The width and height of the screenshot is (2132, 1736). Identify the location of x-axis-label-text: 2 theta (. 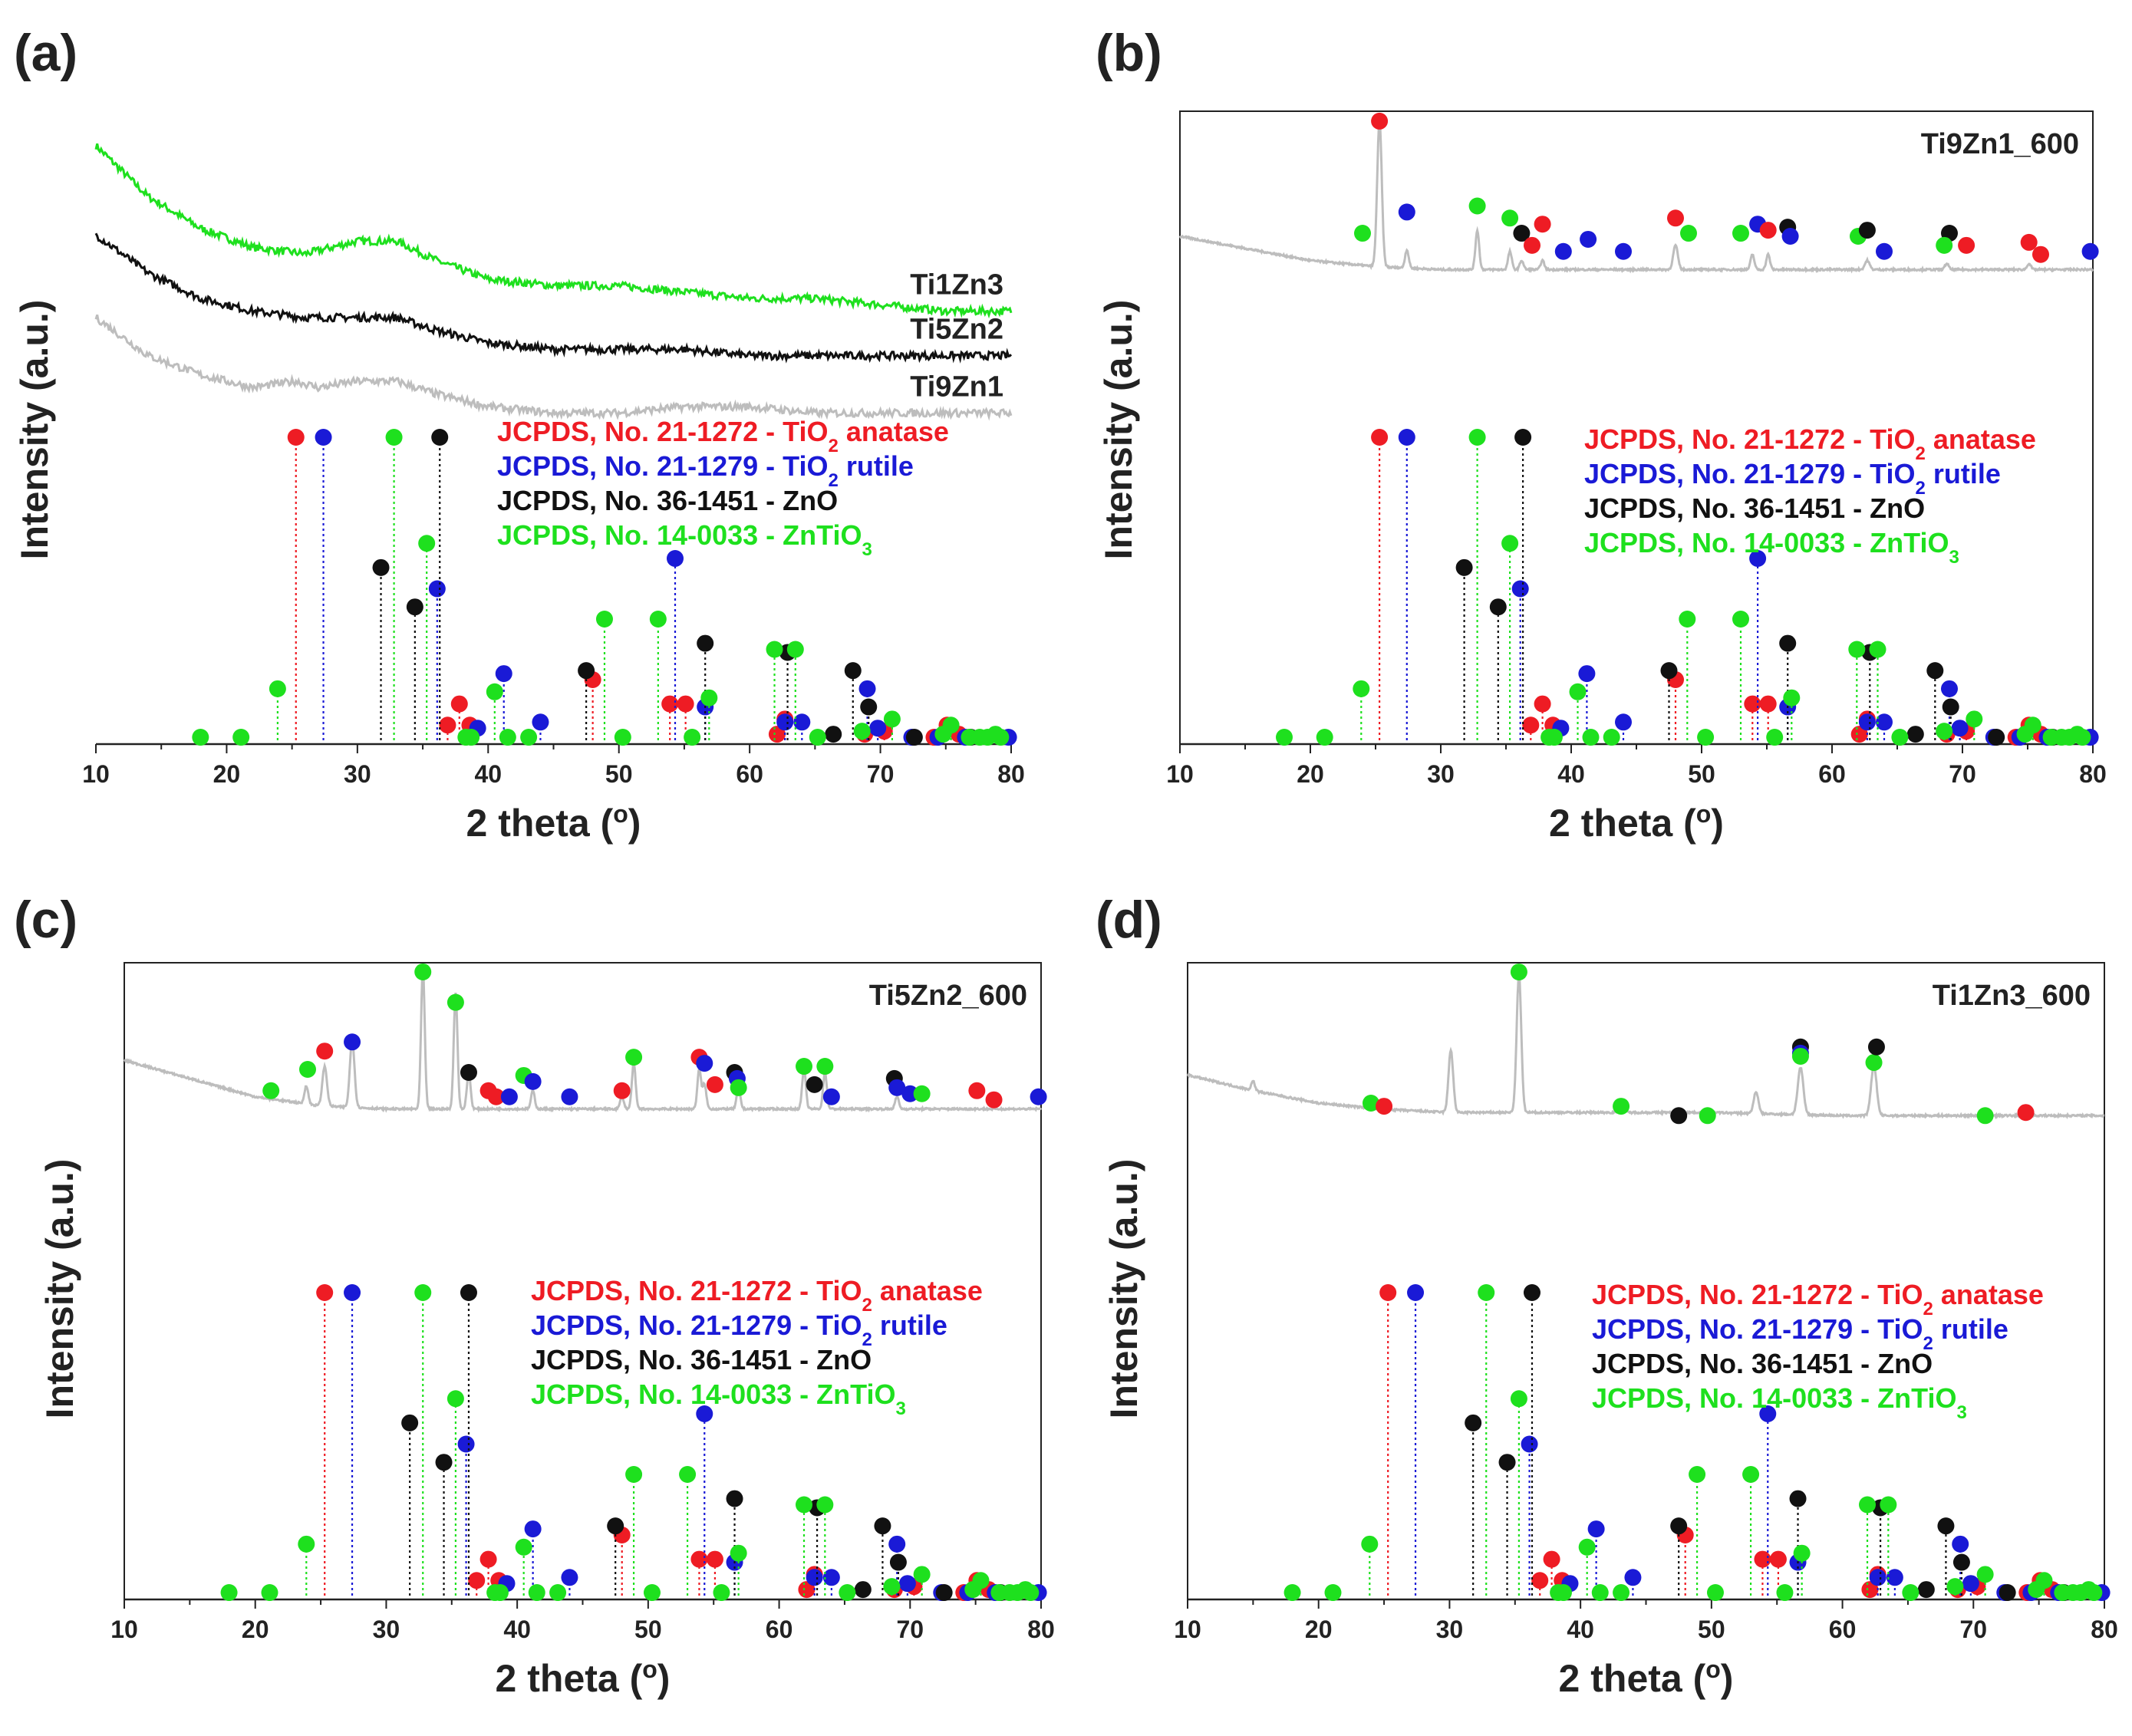
(569, 1678).